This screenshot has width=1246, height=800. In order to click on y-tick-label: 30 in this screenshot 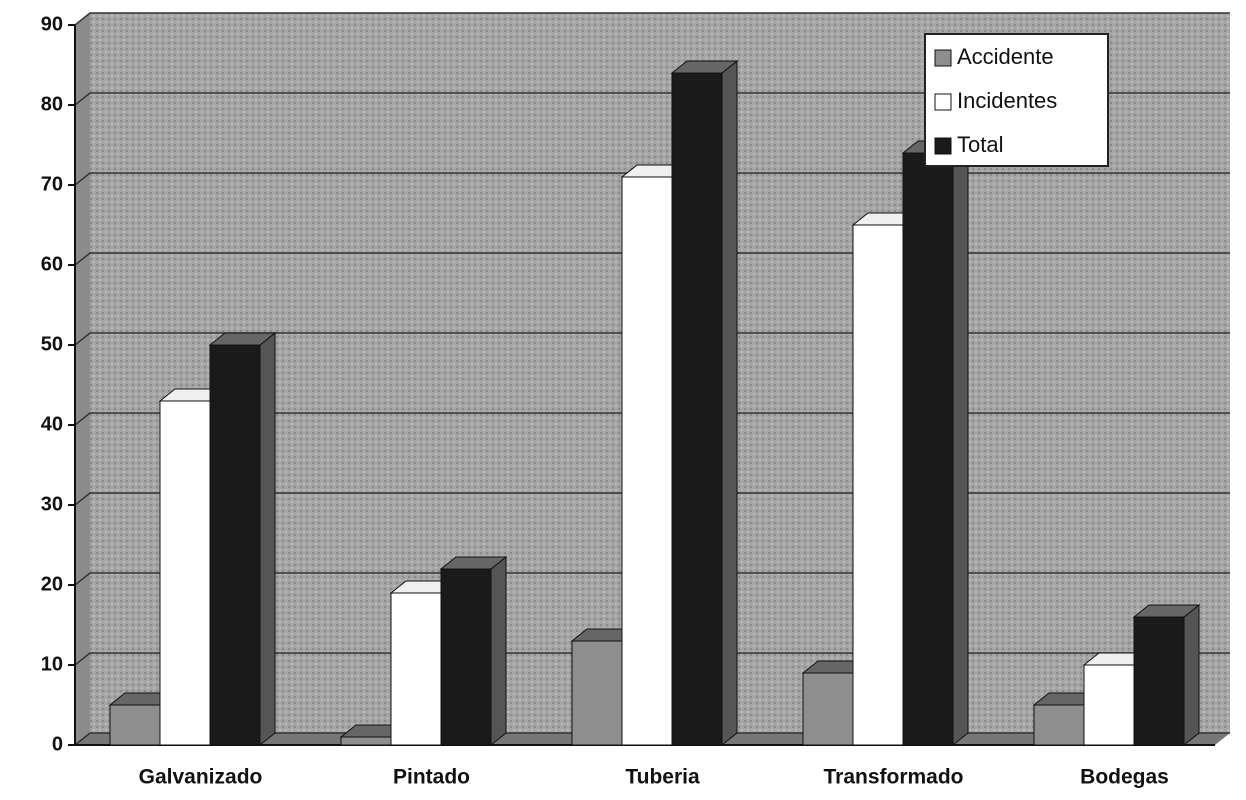, I will do `click(52, 504)`.